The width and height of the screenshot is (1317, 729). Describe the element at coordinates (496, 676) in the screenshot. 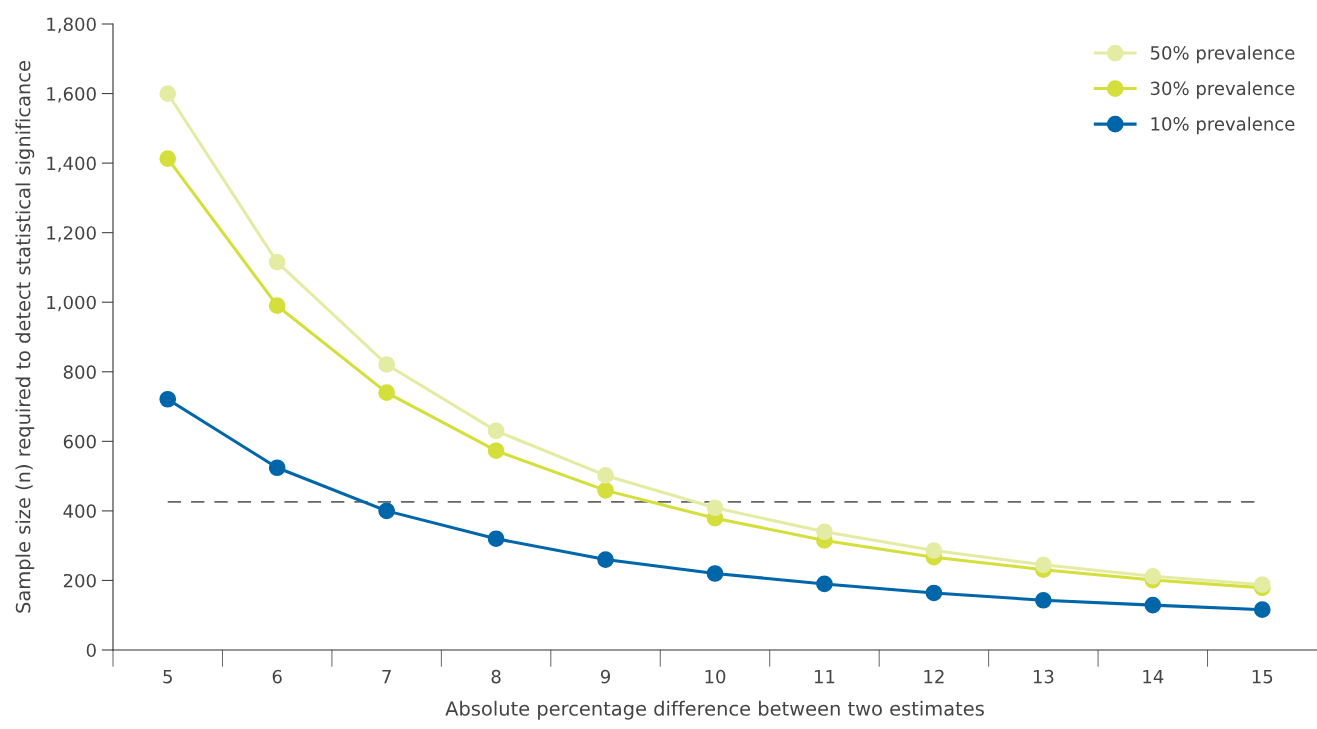

I see `x-tick-label: 8` at that location.